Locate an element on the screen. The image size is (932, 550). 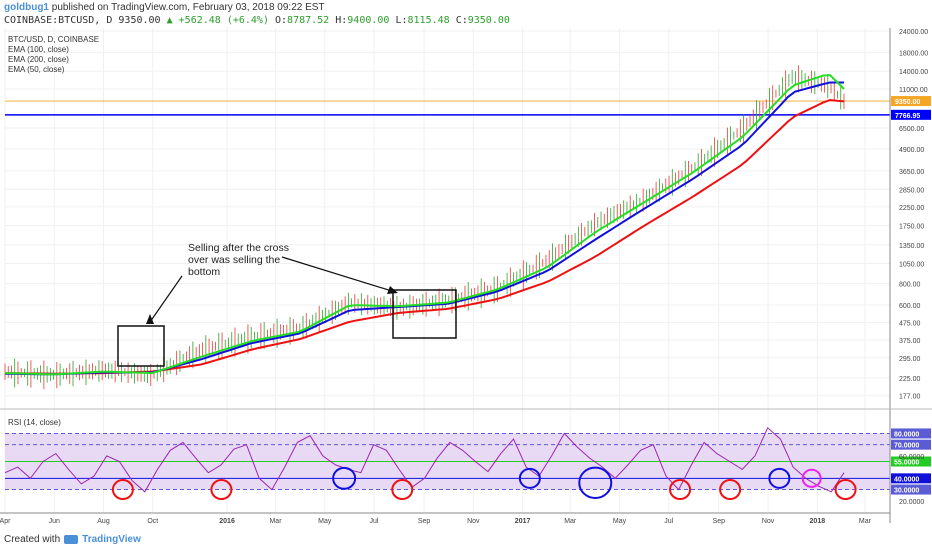
price-tick-label: 14000.00 is located at coordinates (913, 72).